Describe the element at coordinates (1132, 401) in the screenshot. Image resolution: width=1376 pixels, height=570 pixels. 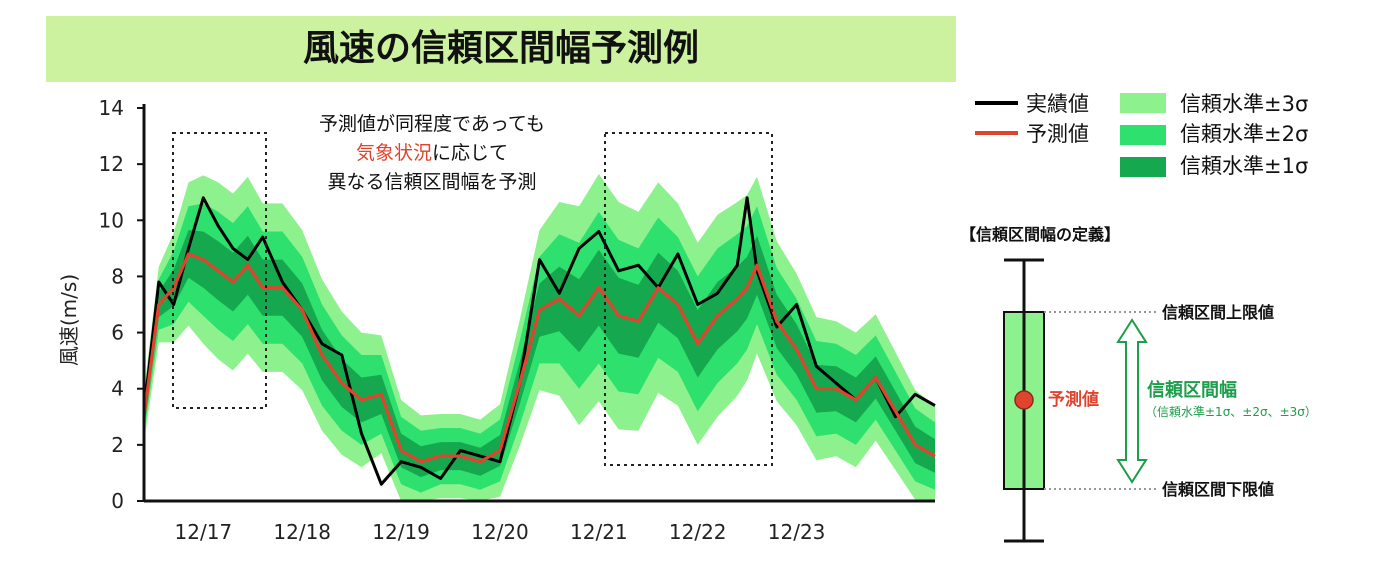
I see `range-arrow` at that location.